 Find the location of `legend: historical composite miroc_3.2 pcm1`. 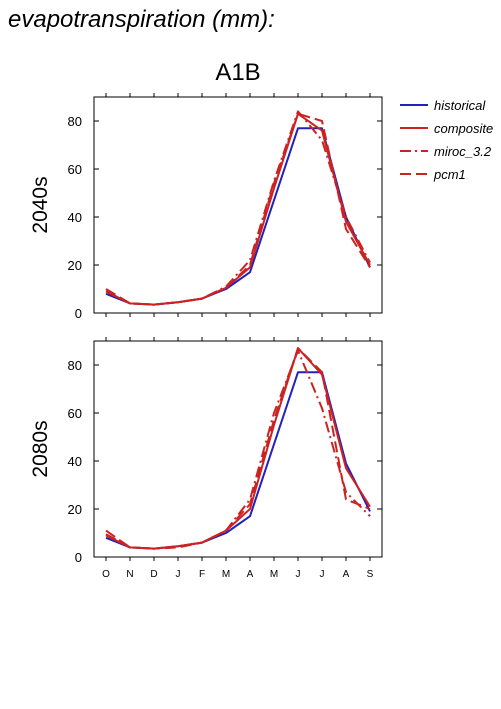

legend: historical composite miroc_3.2 pcm1 is located at coordinates (446, 140).